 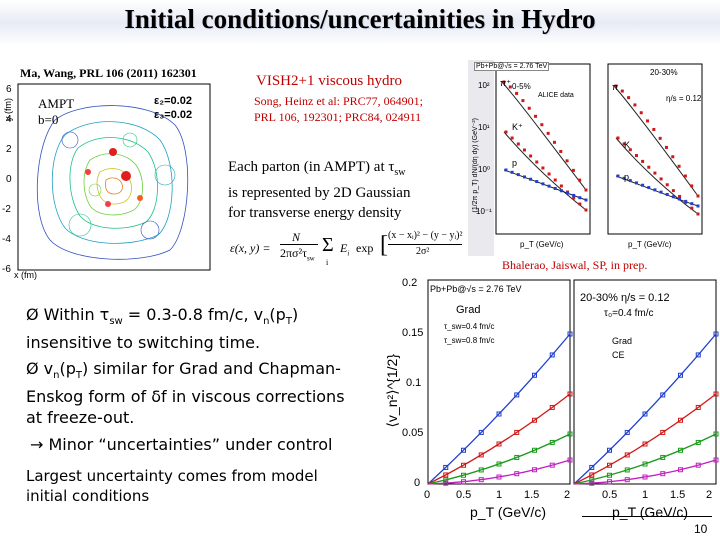 I want to click on vn-left-label: Grad, so click(x=468, y=310).